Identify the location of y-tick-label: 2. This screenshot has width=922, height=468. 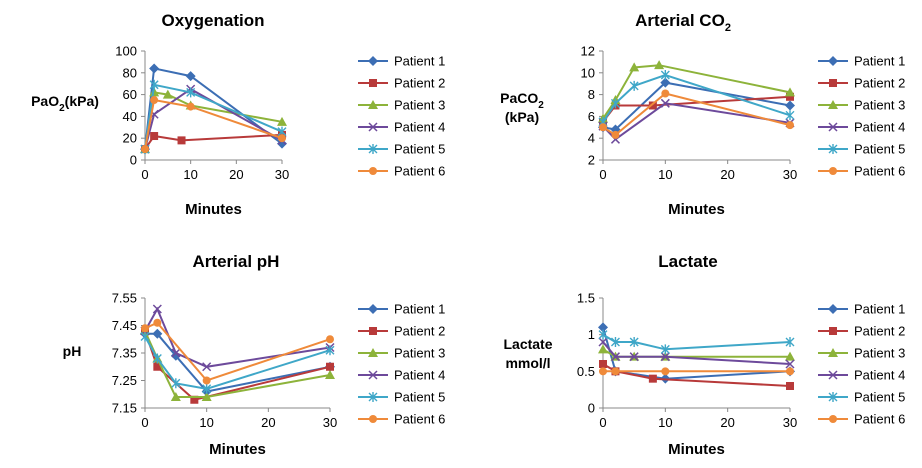
(591, 160).